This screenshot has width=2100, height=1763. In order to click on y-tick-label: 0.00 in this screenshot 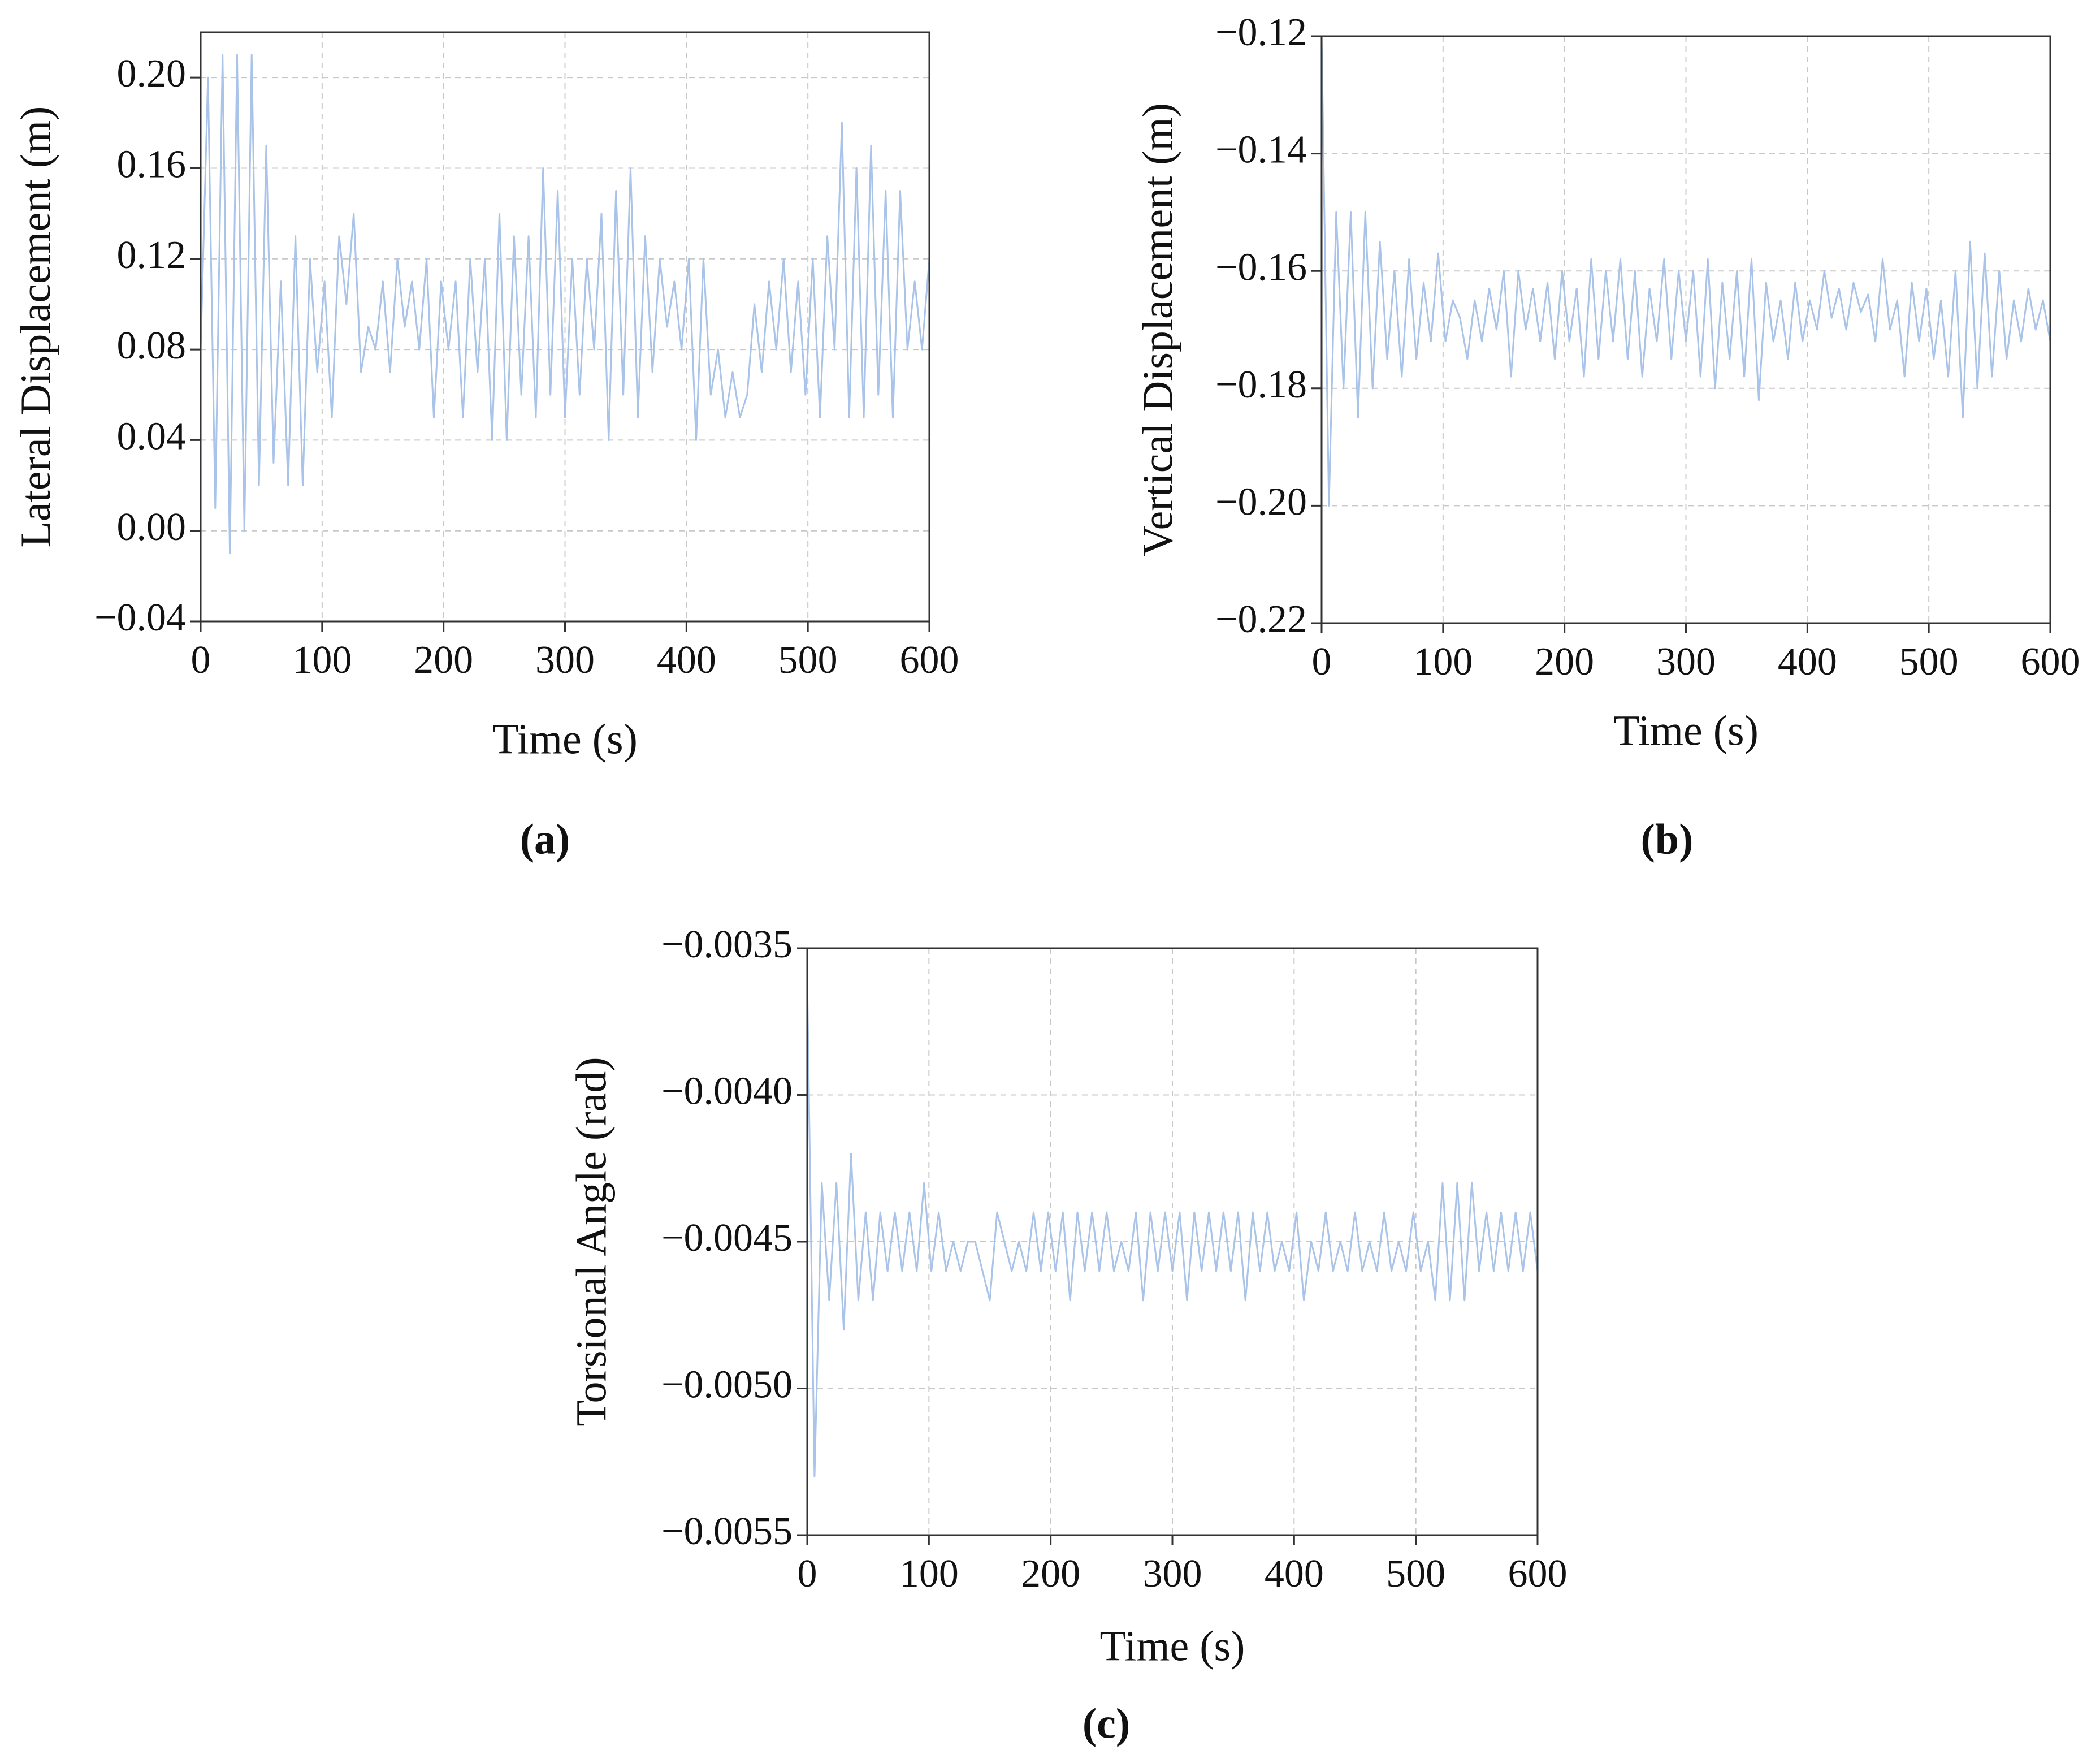, I will do `click(152, 527)`.